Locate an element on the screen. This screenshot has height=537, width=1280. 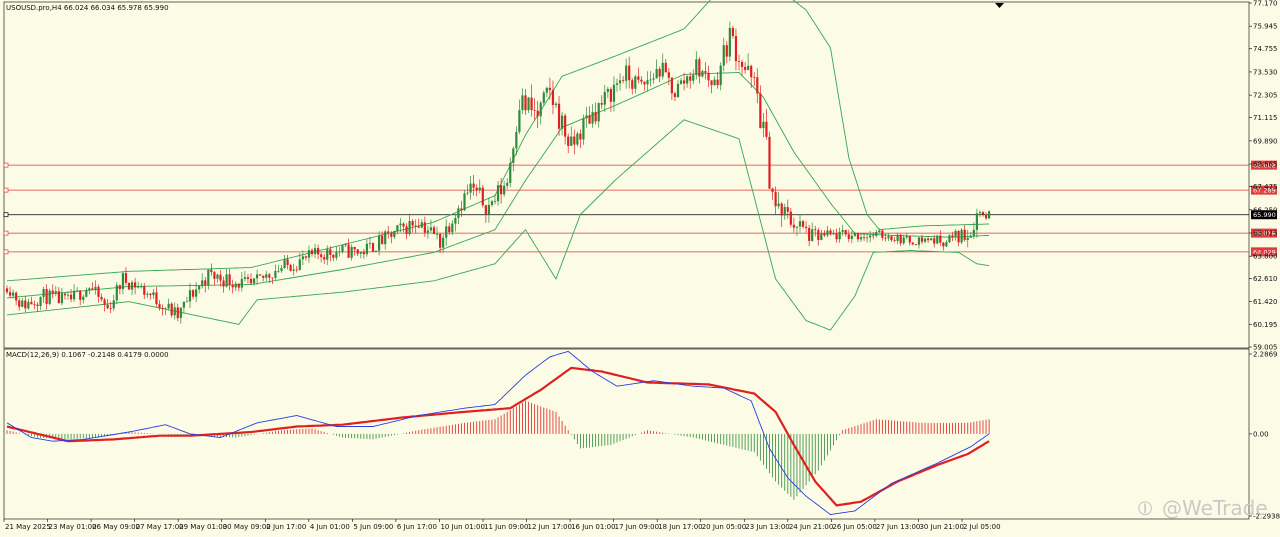
macd-axis: 2.2869 0.00 -2.2938 is located at coordinates (1264, 436).